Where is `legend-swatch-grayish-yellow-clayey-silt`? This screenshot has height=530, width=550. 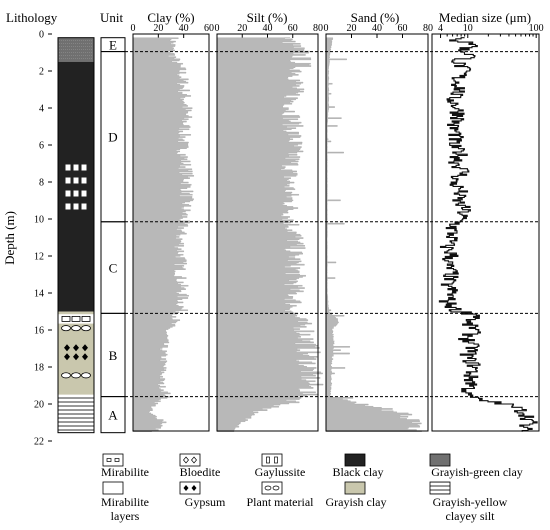 legend-swatch-grayish-yellow-clayey-silt is located at coordinates (440, 488).